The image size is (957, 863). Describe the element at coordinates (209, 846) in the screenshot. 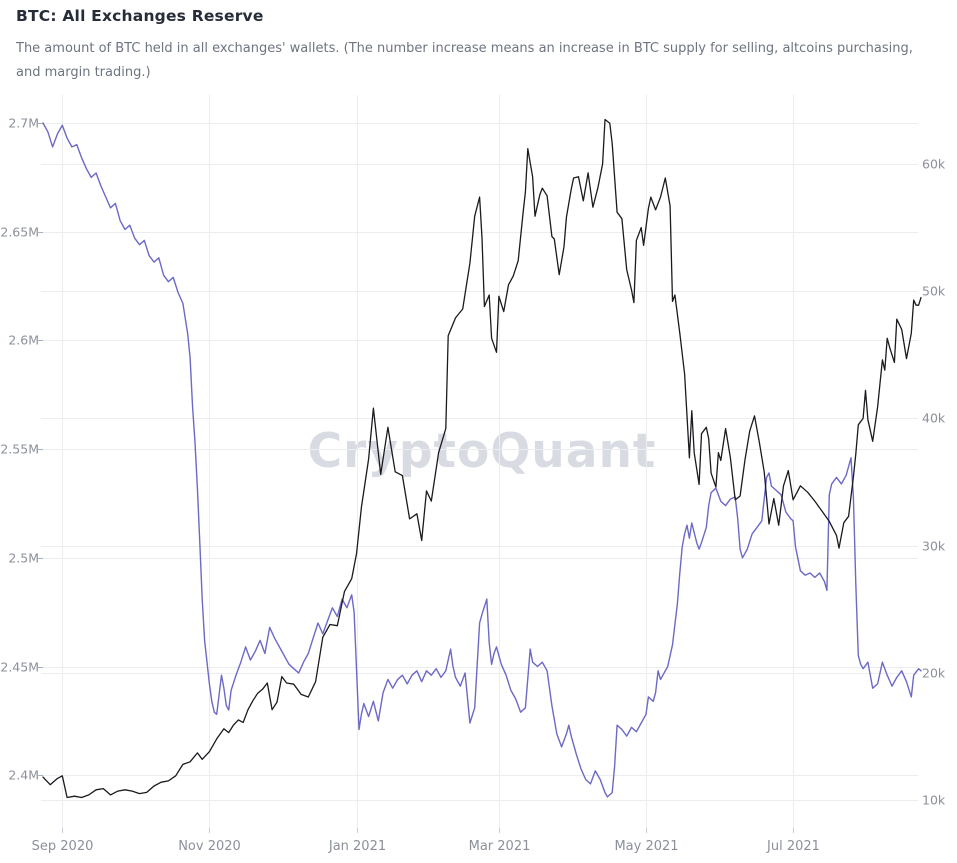

I see `x-axis-label: Nov 2020` at that location.